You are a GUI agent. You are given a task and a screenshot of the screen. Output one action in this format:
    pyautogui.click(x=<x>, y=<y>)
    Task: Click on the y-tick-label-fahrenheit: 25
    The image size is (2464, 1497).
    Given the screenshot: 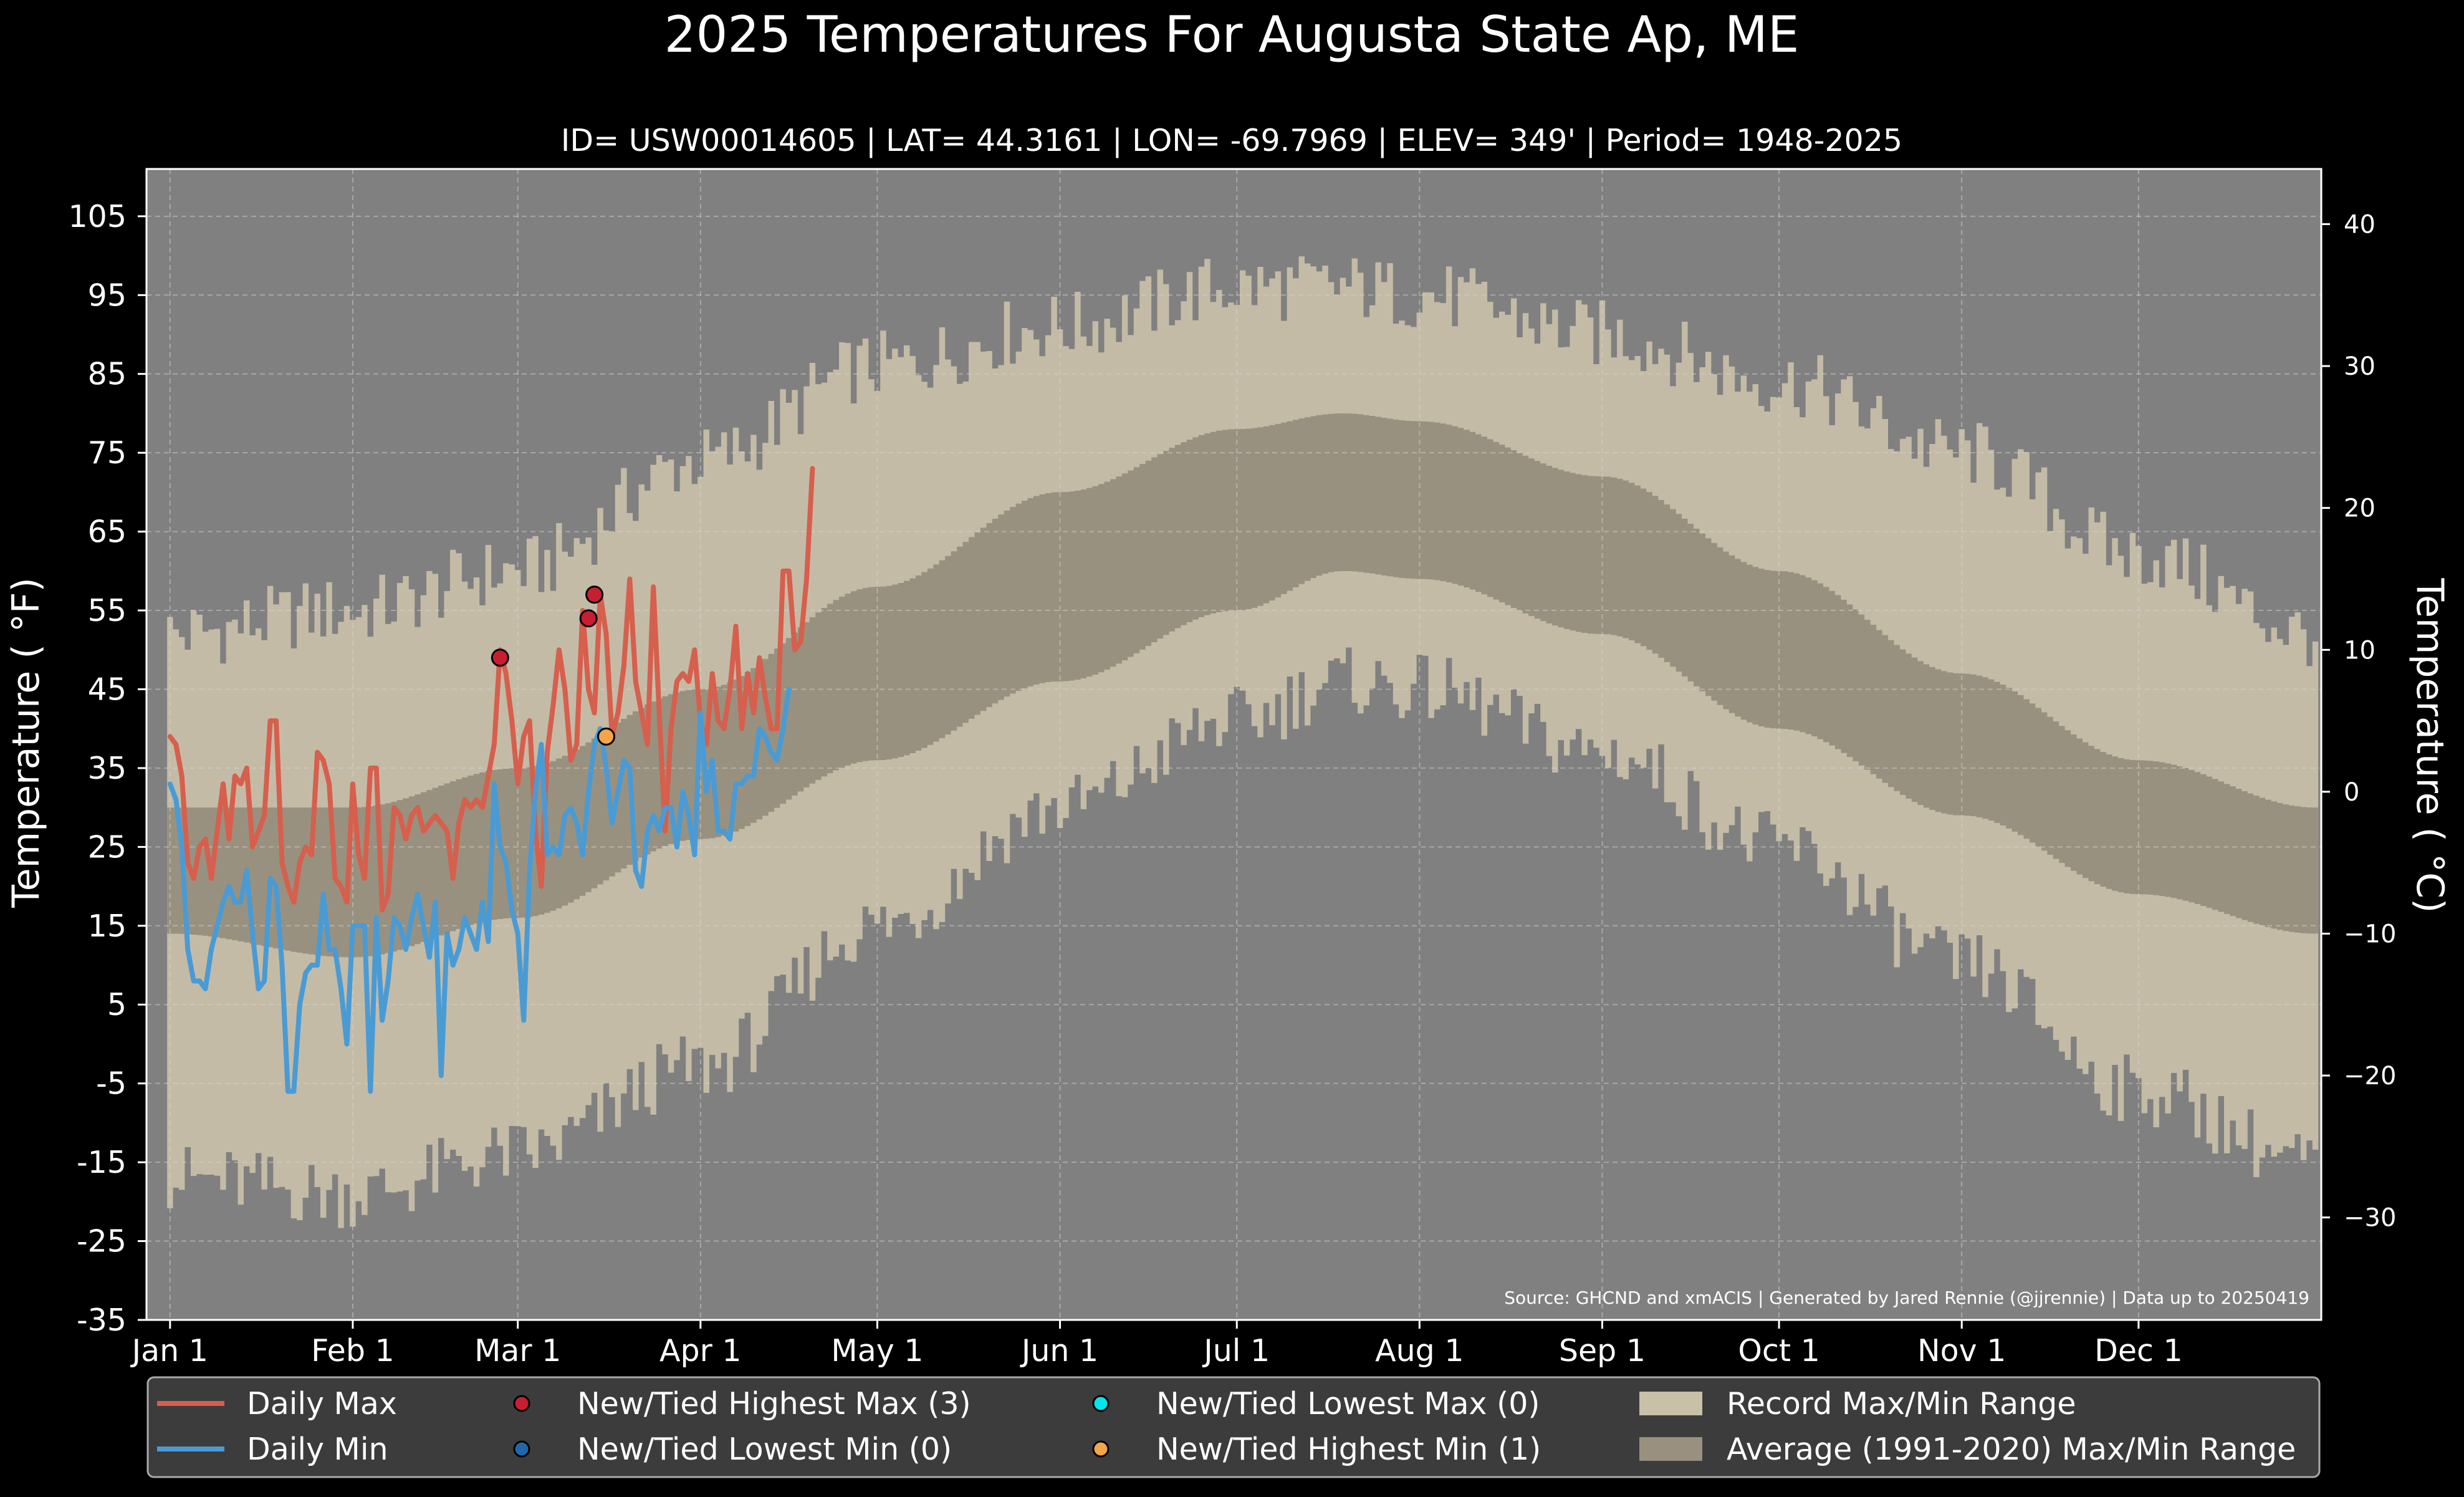 What is the action you would take?
    pyautogui.click(x=107, y=847)
    